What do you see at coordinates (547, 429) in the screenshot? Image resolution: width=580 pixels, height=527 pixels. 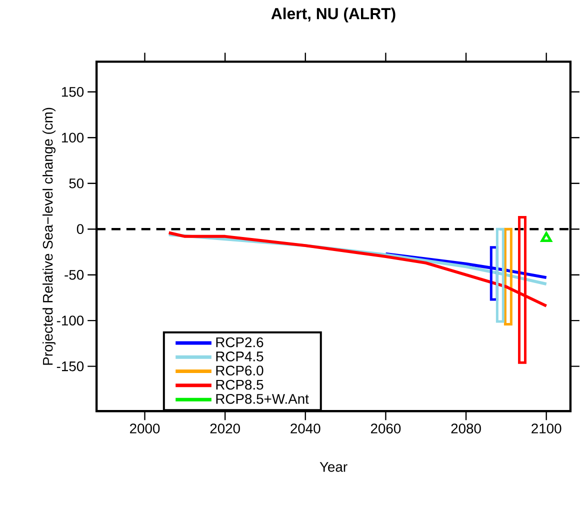 I see `x-tick-label: 2100` at bounding box center [547, 429].